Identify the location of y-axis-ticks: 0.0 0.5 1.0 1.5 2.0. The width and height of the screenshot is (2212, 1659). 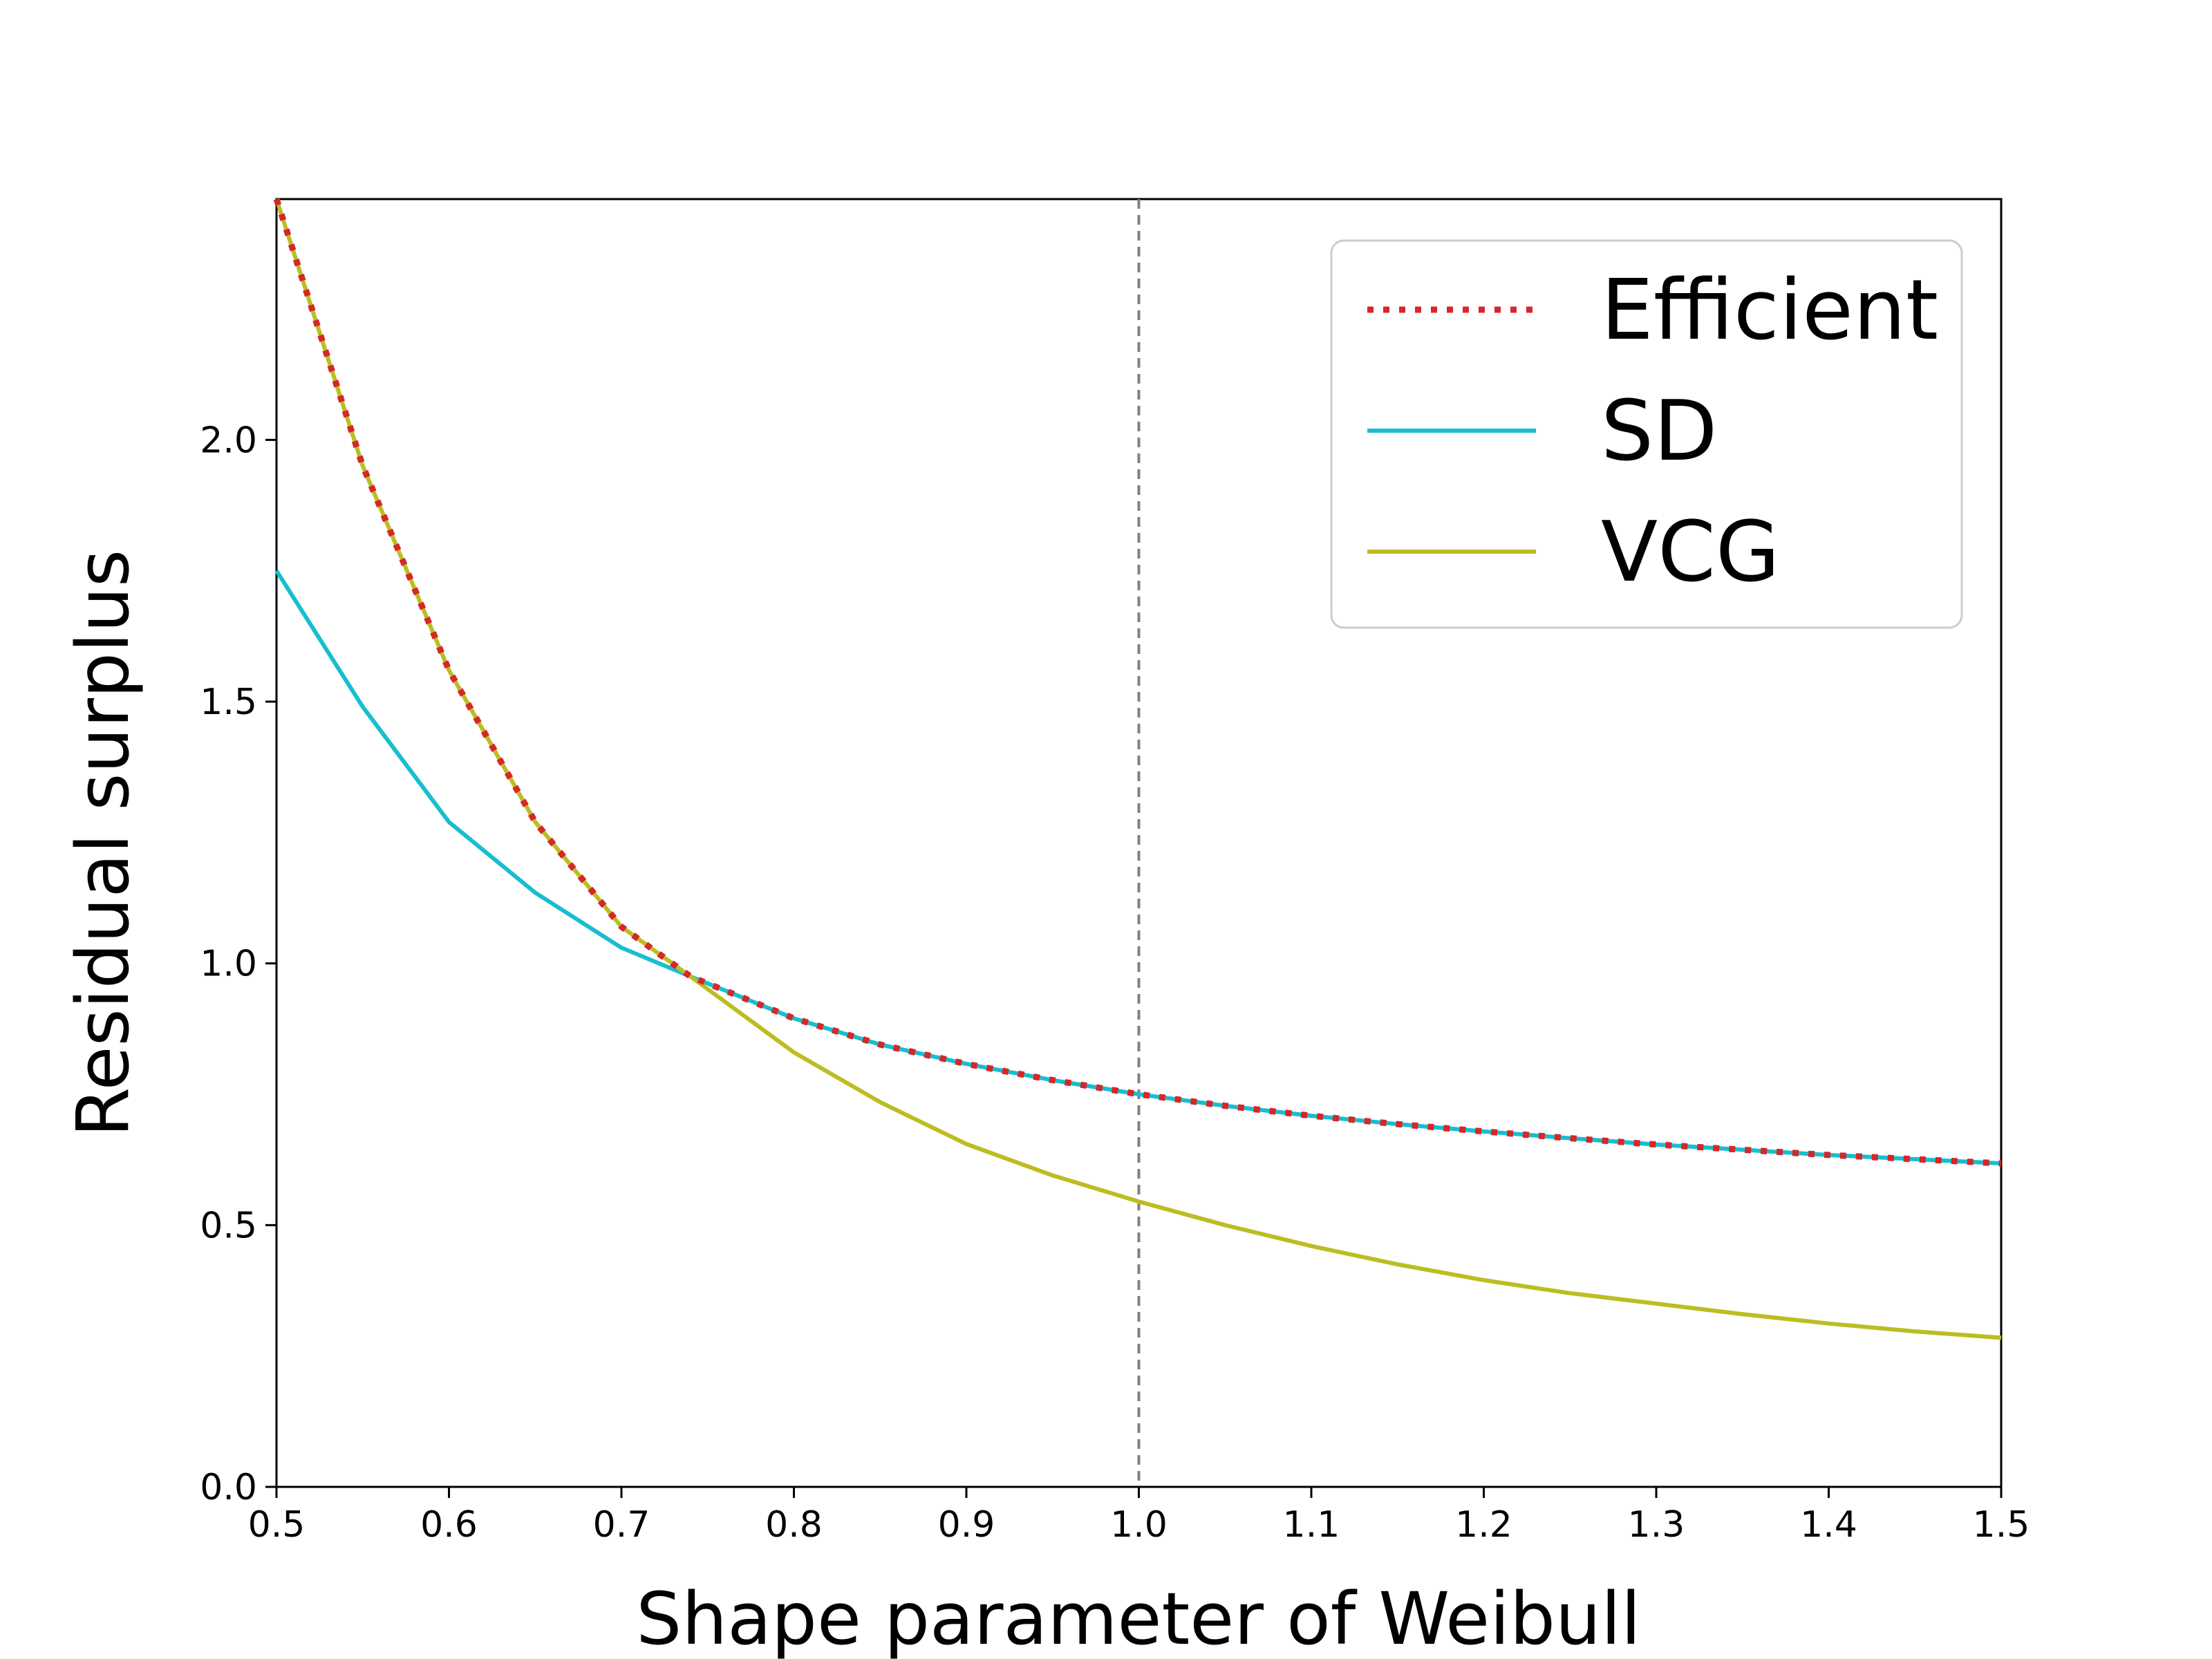
(238, 964).